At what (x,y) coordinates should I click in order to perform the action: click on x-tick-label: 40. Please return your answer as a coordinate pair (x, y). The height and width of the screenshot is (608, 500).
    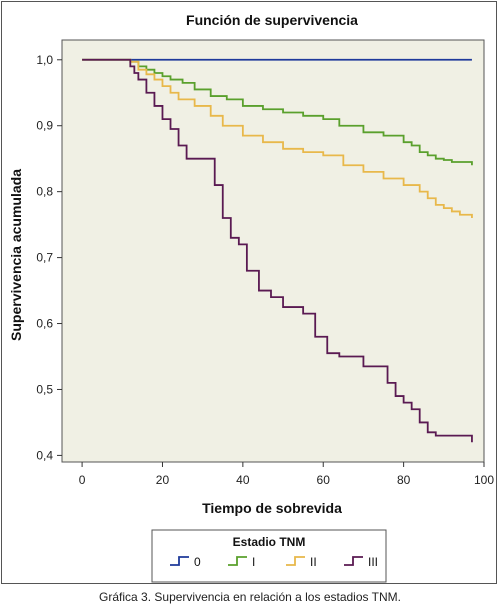
    Looking at the image, I should click on (243, 480).